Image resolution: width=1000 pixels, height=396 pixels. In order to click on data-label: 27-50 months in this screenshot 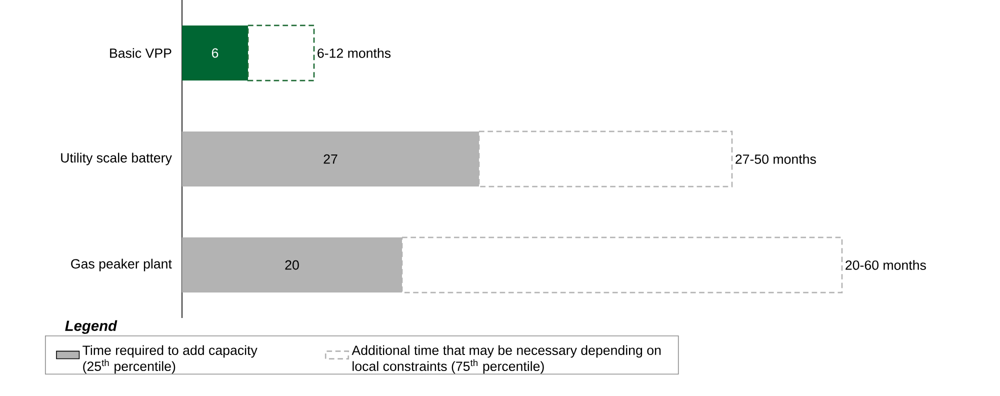, I will do `click(776, 159)`.